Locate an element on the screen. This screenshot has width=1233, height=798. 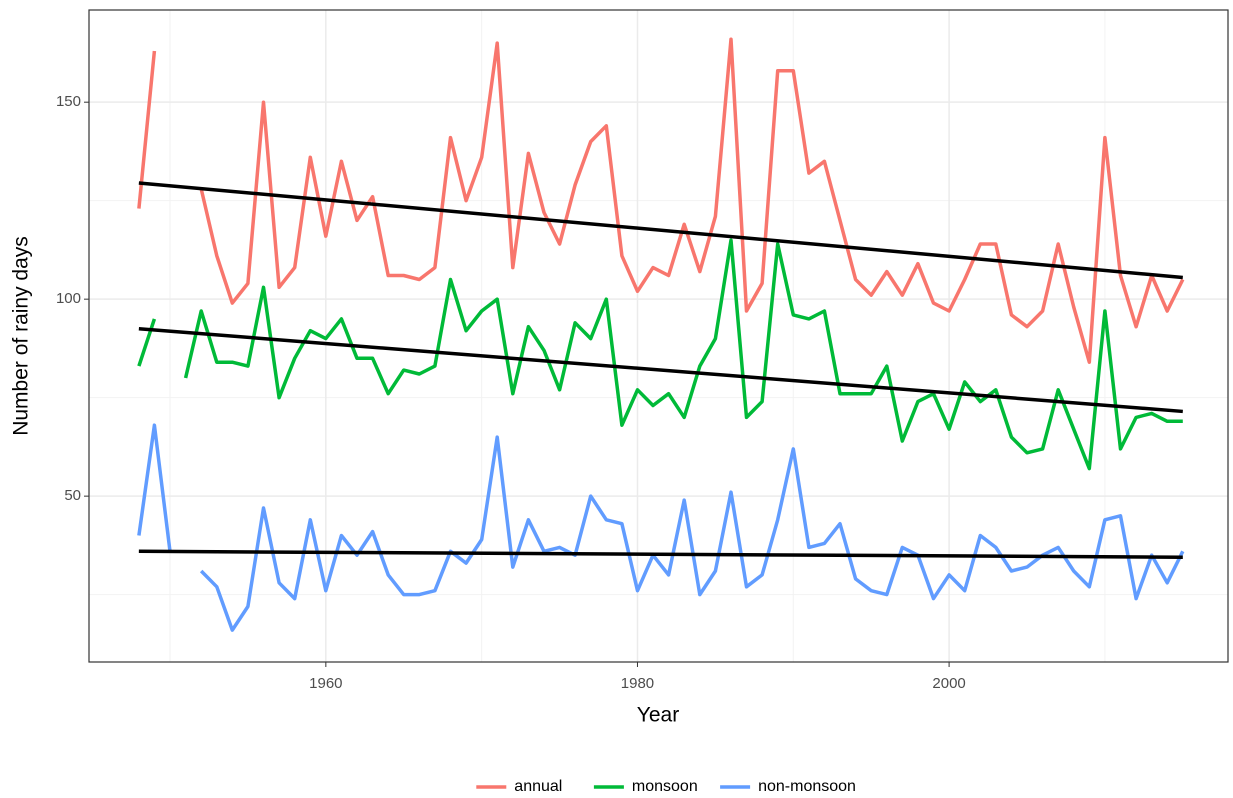
x-tick-label: 2000 is located at coordinates (948, 683).